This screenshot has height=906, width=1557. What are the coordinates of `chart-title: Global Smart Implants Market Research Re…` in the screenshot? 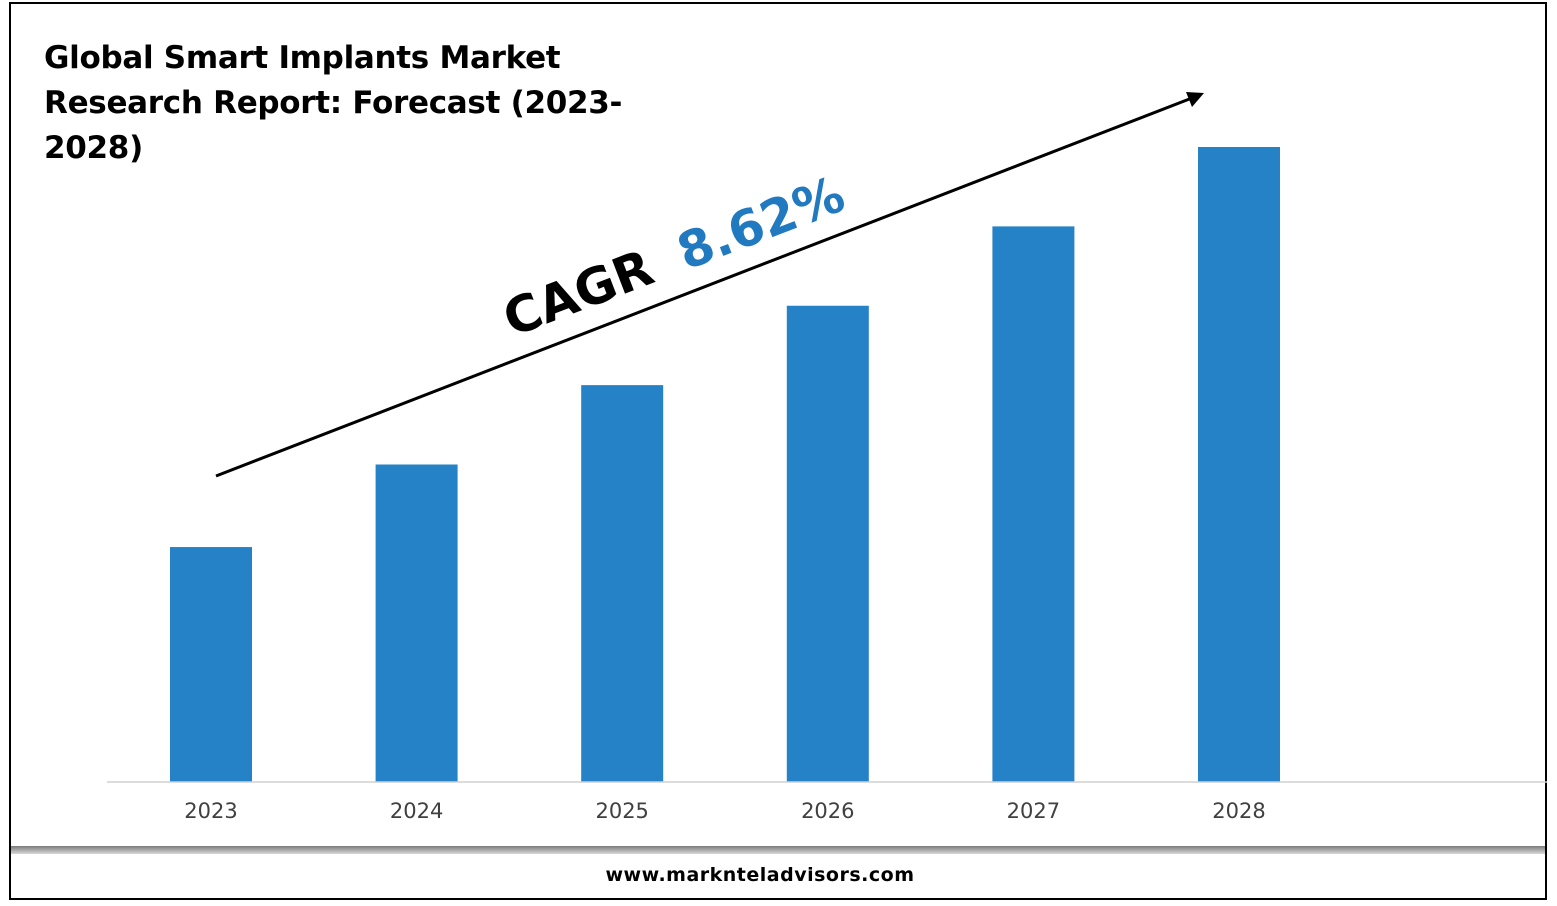 It's located at (333, 103).